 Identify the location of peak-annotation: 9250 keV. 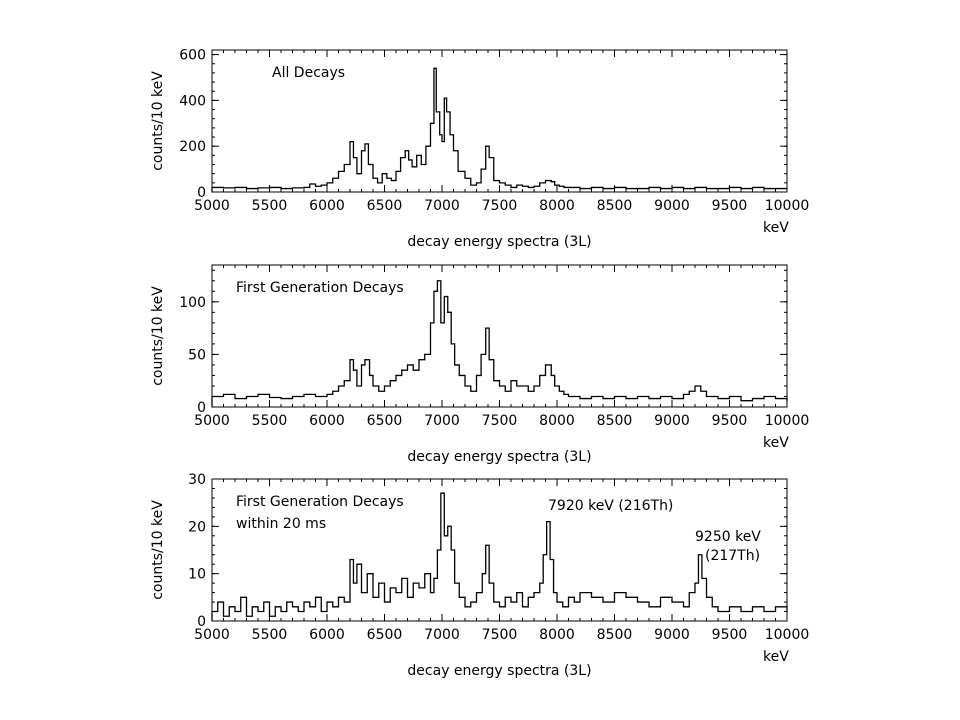
(728, 537).